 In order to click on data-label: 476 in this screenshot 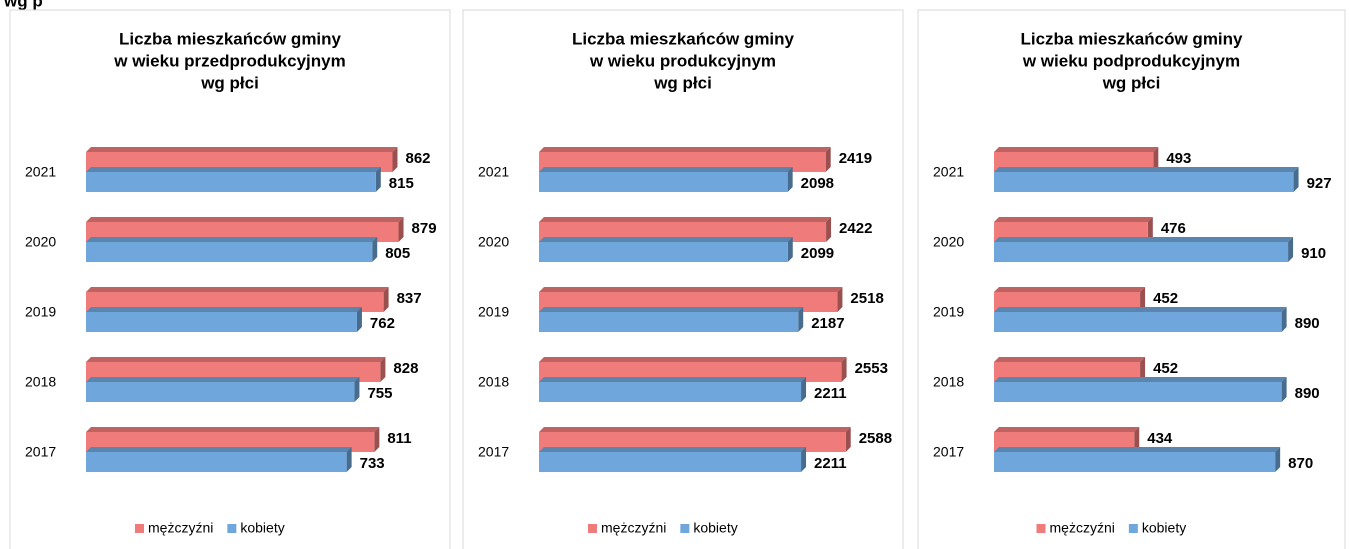, I will do `click(1173, 228)`.